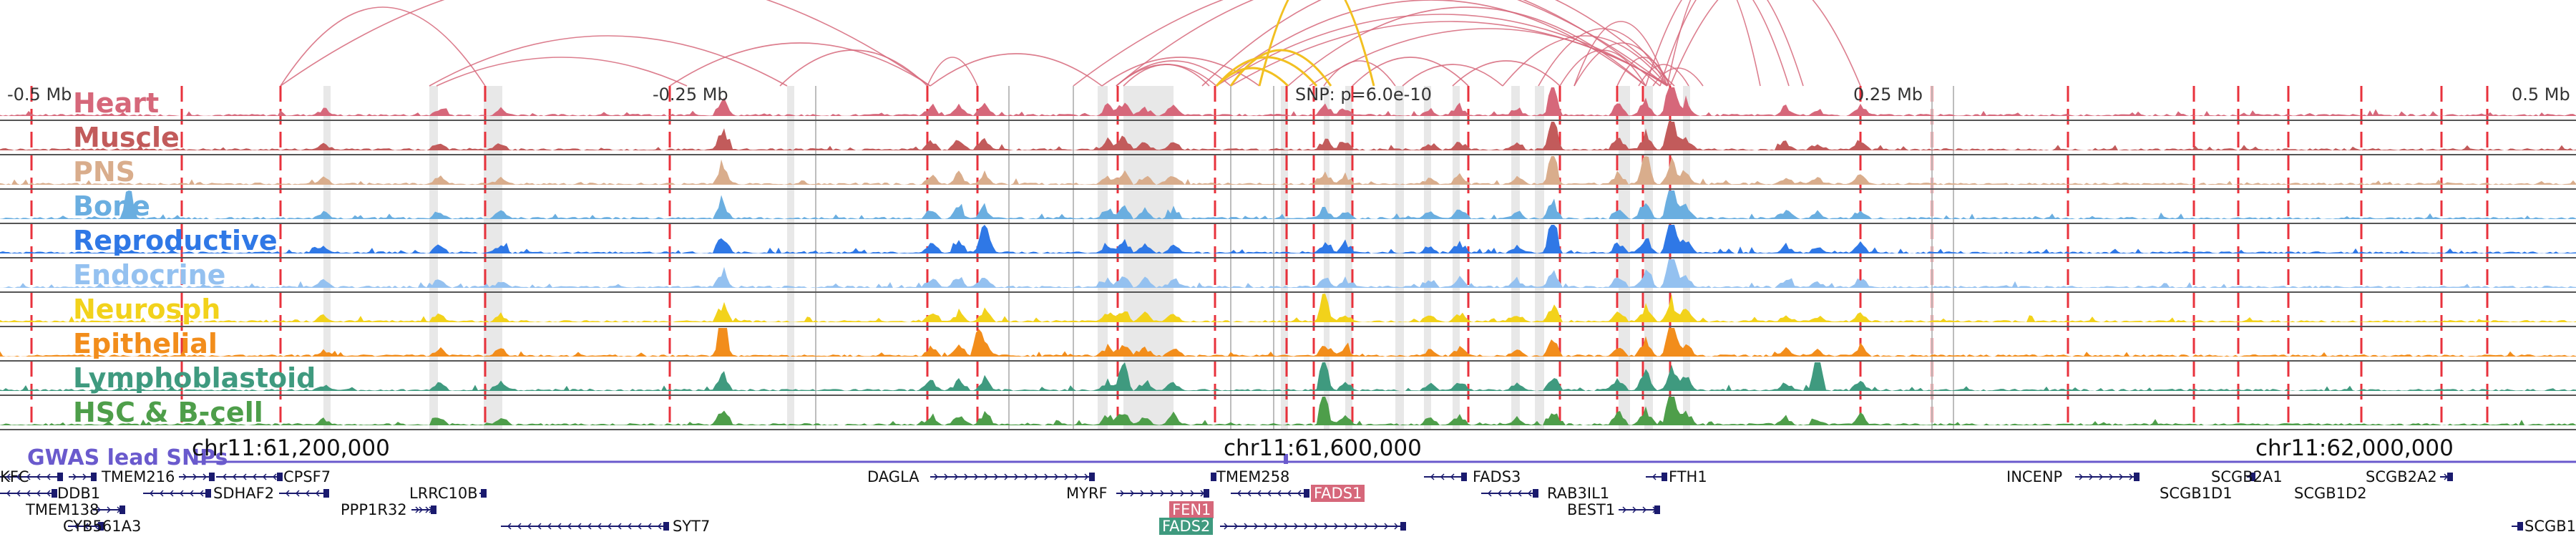 The image size is (2576, 537). I want to click on gene-label-best1: BEST1, so click(1591, 509).